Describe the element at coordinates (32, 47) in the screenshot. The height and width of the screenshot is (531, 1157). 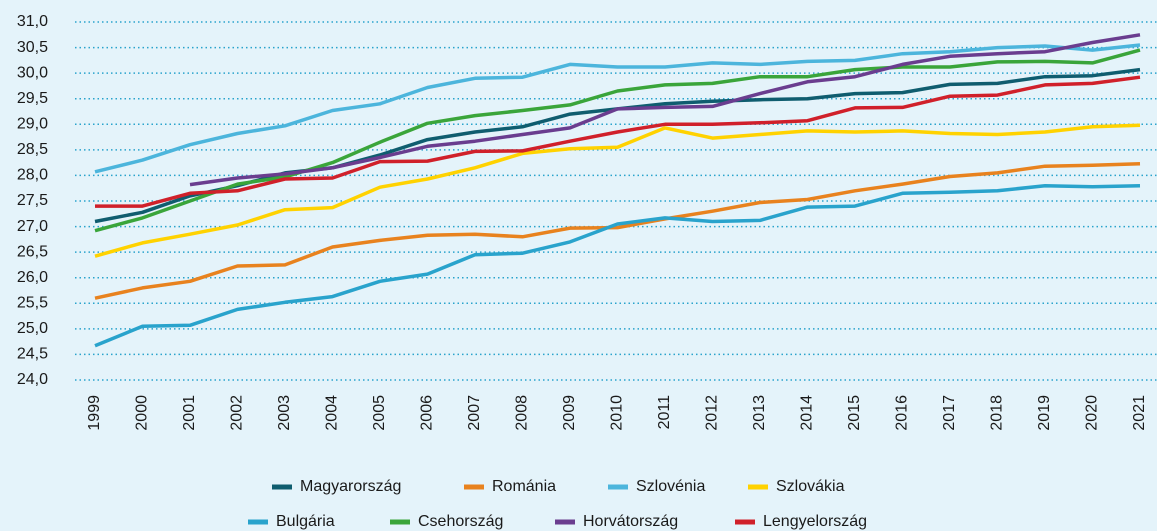
I see `y-tick-label: 30,5` at that location.